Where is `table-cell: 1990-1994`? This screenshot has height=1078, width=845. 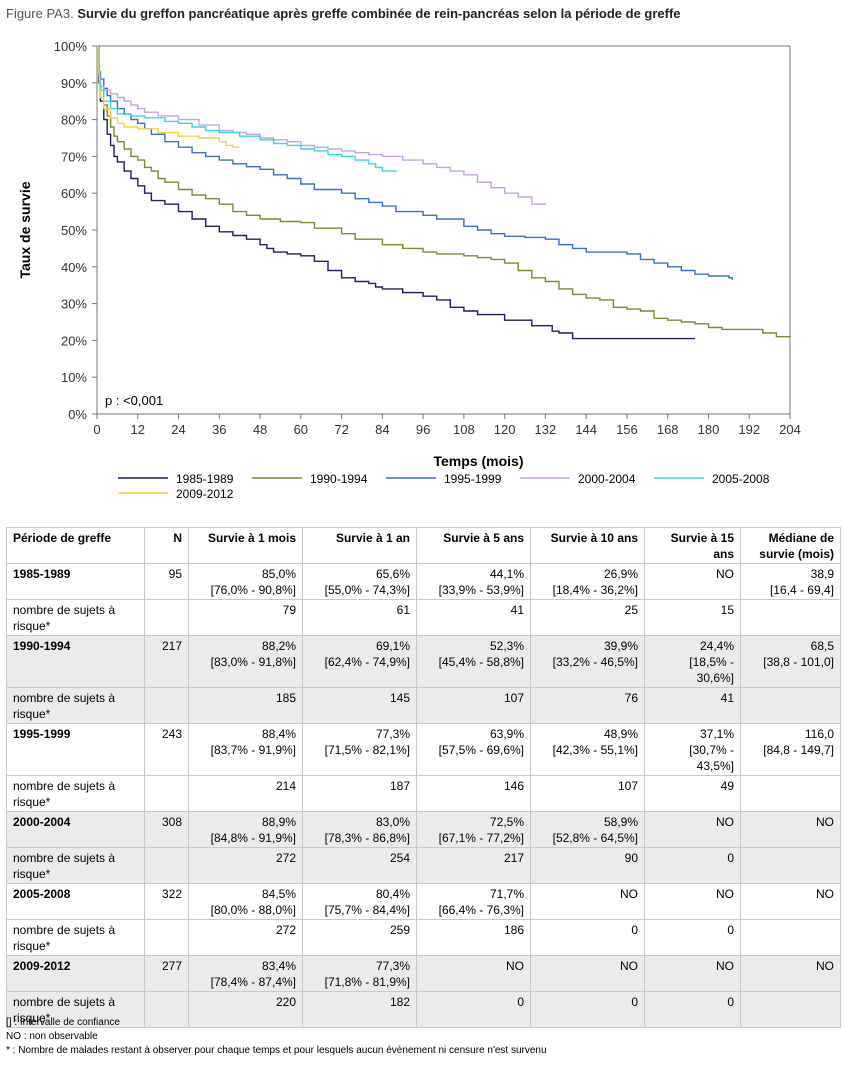
table-cell: 1990-1994 is located at coordinates (75, 661).